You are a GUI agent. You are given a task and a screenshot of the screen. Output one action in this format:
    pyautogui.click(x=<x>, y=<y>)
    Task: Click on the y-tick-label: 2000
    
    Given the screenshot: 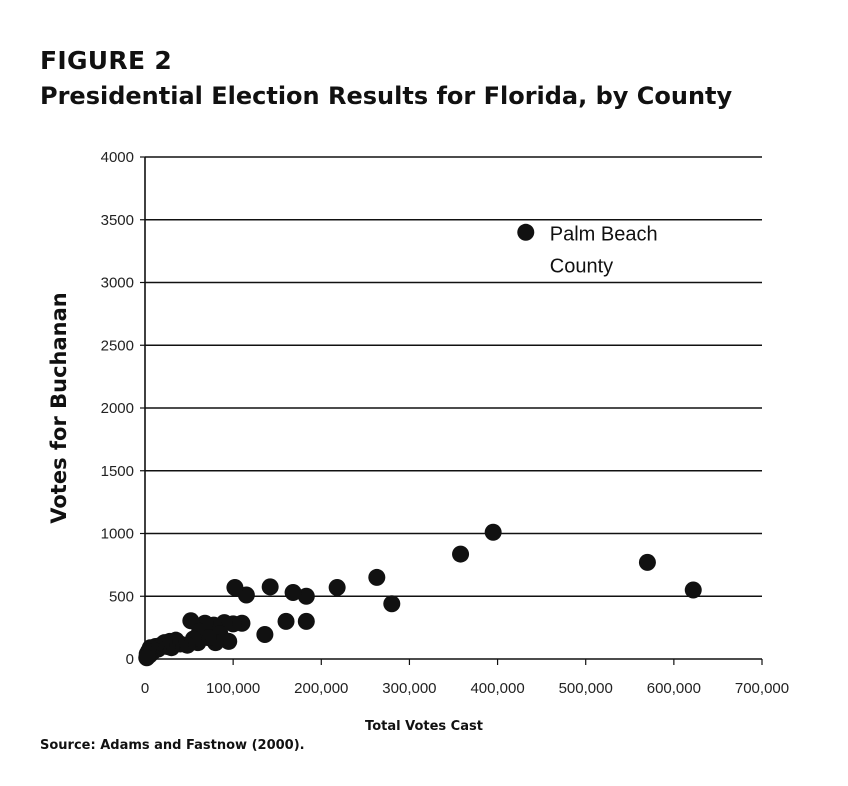 What is the action you would take?
    pyautogui.click(x=117, y=408)
    